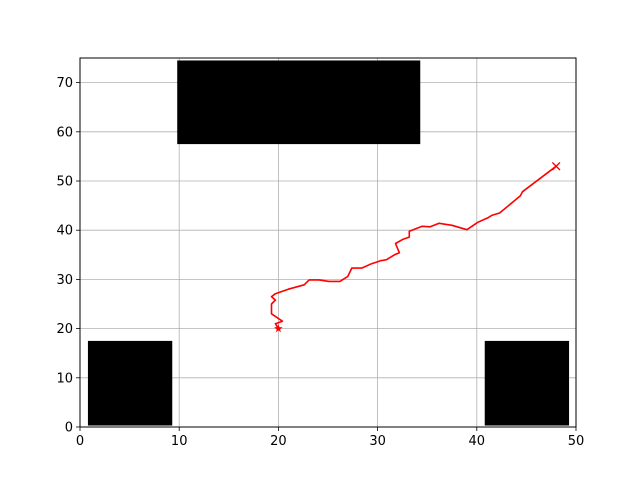  What do you see at coordinates (330, 438) in the screenshot?
I see `x-axis-ticks: 0 10 20 30 40 50` at bounding box center [330, 438].